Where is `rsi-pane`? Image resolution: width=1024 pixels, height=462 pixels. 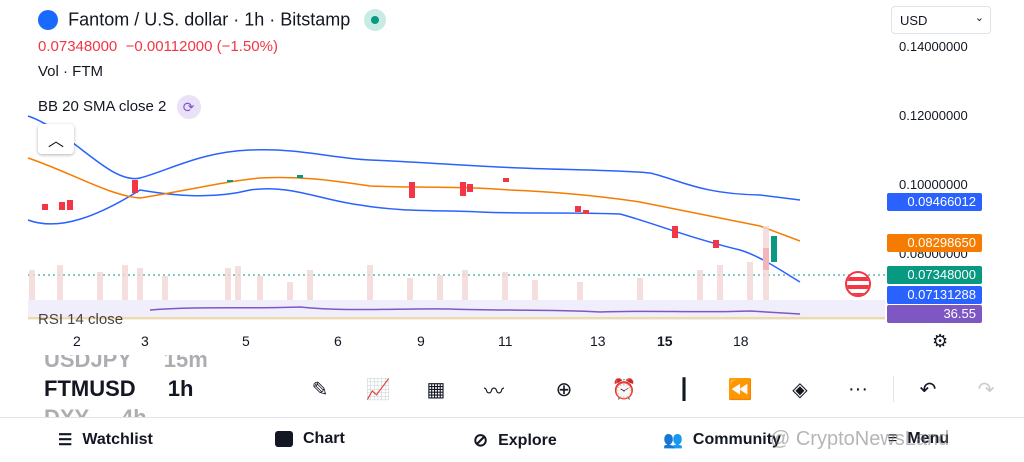
rsi-pane is located at coordinates (456, 310).